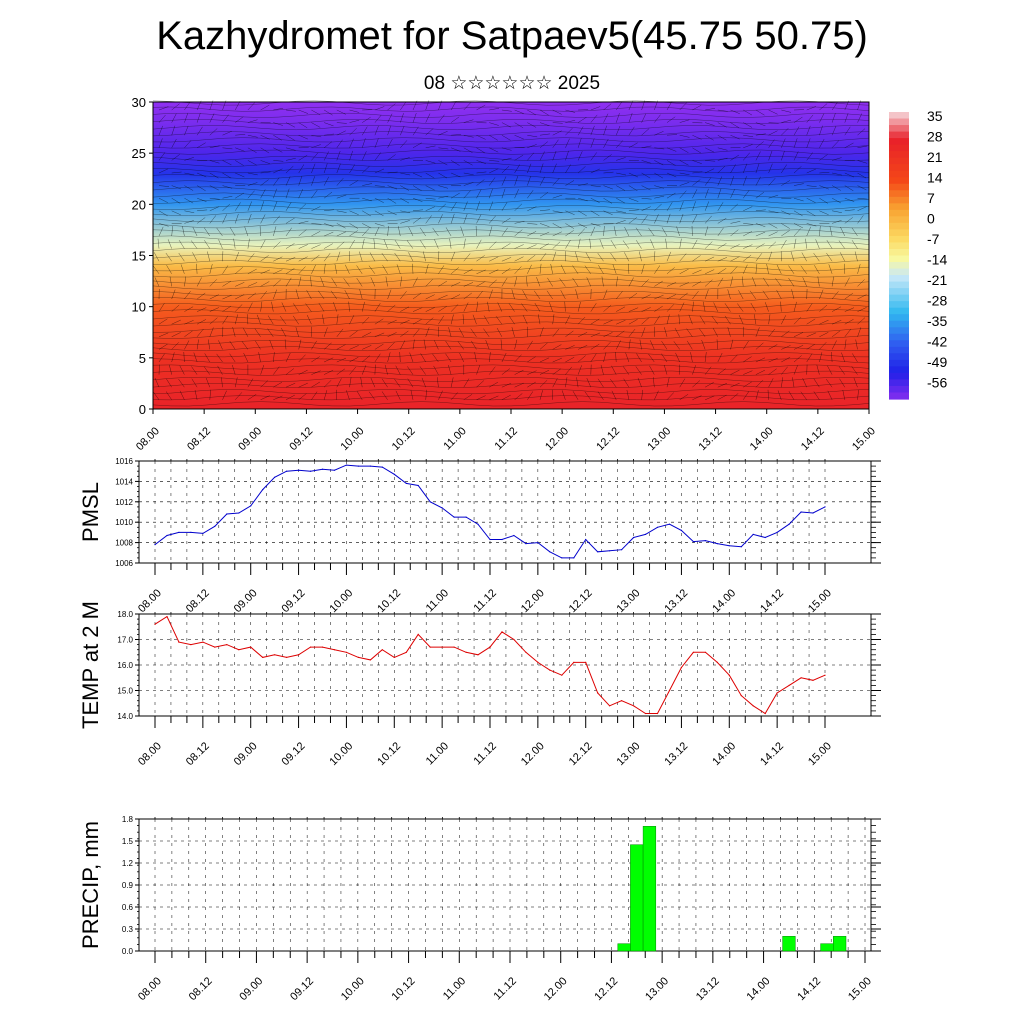 This screenshot has width=1024, height=1024. I want to click on y-tick-label: 0.9, so click(128, 885).